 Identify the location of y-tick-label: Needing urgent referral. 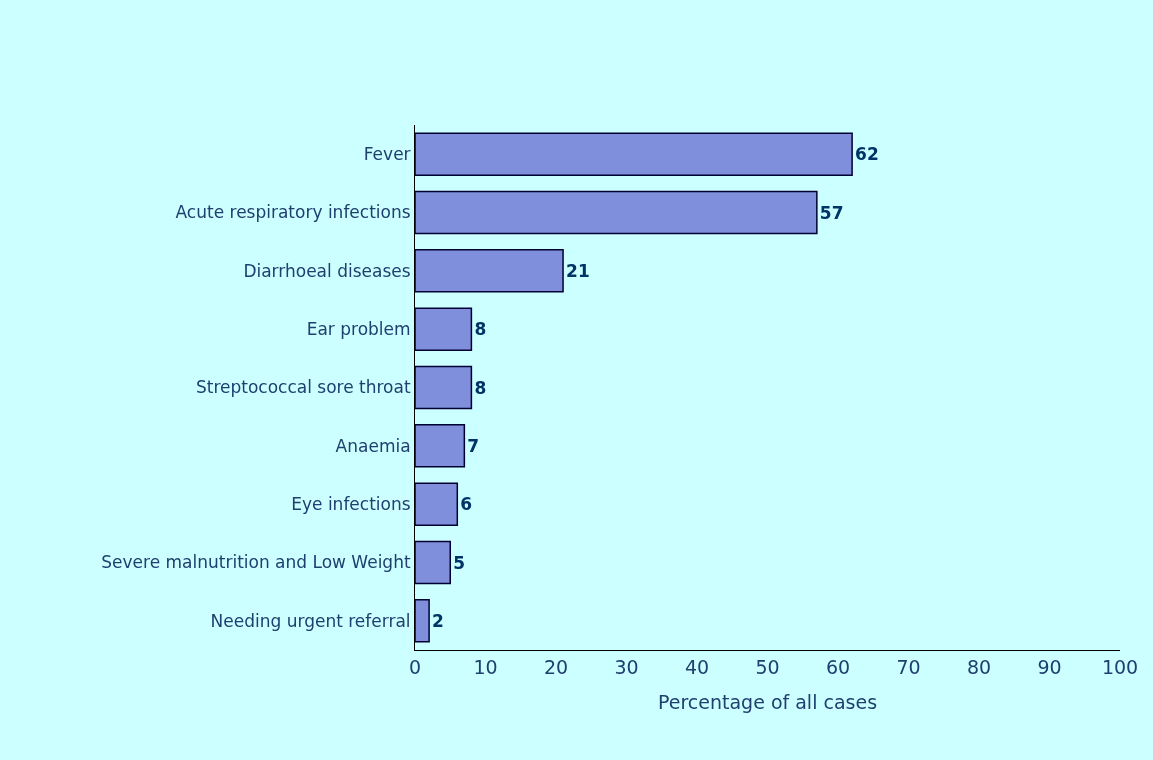
(310, 620).